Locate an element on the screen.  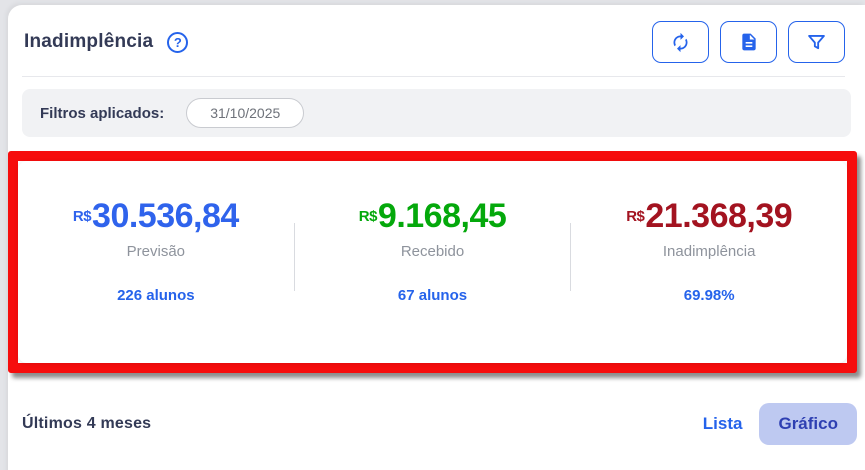
stat-received: R$ 9.168,45 Recebido 67 alunos is located at coordinates (433, 262).